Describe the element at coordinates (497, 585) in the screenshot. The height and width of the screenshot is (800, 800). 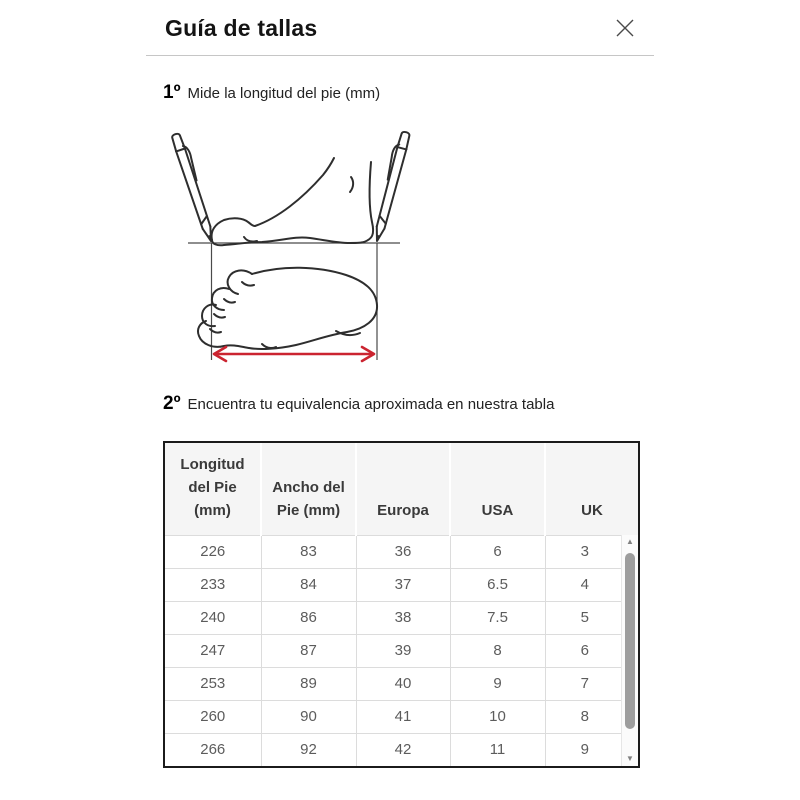
I see `table-cell: 6.5` at that location.